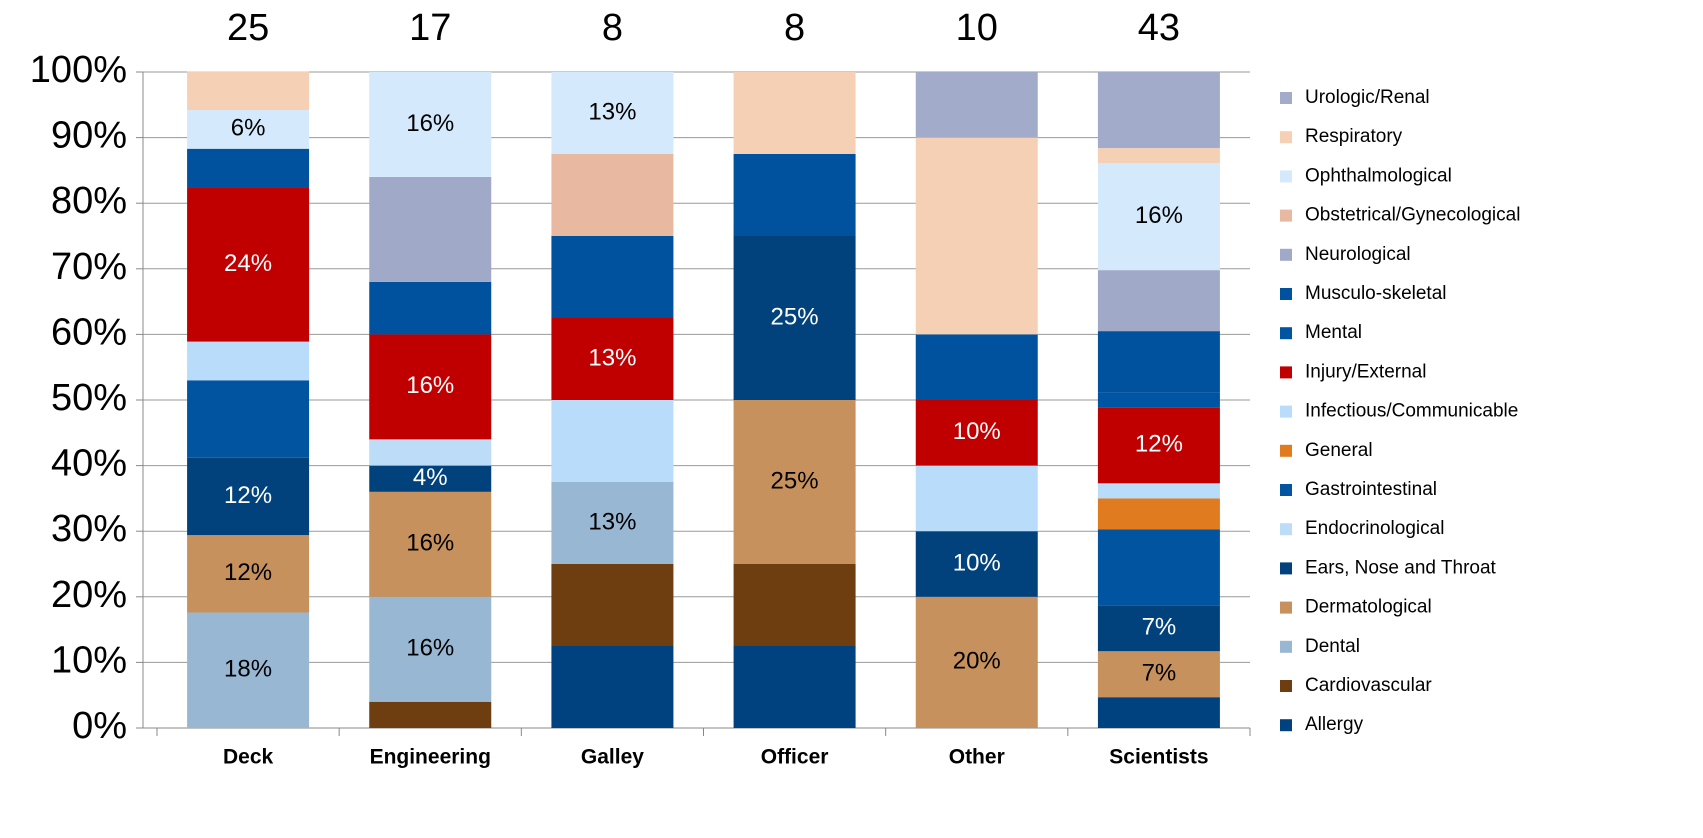 The image size is (1703, 838). What do you see at coordinates (89, 660) in the screenshot?
I see `y-tick-label: 10%` at bounding box center [89, 660].